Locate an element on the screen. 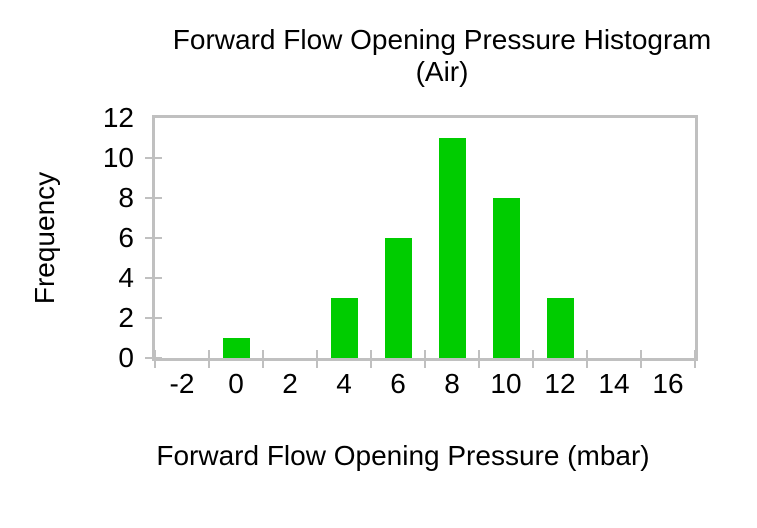 Image resolution: width=757 pixels, height=528 pixels. y-tick-label-10: 10 is located at coordinates (118, 157).